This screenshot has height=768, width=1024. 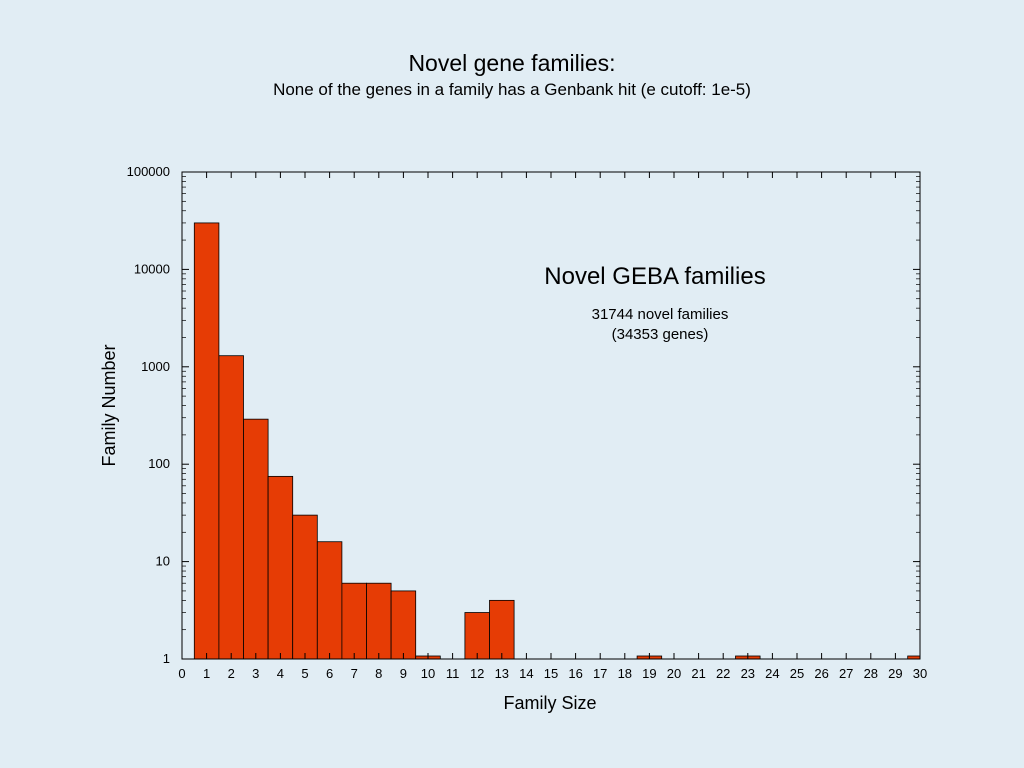 What do you see at coordinates (797, 673) in the screenshot?
I see `x-tick-label: 25` at bounding box center [797, 673].